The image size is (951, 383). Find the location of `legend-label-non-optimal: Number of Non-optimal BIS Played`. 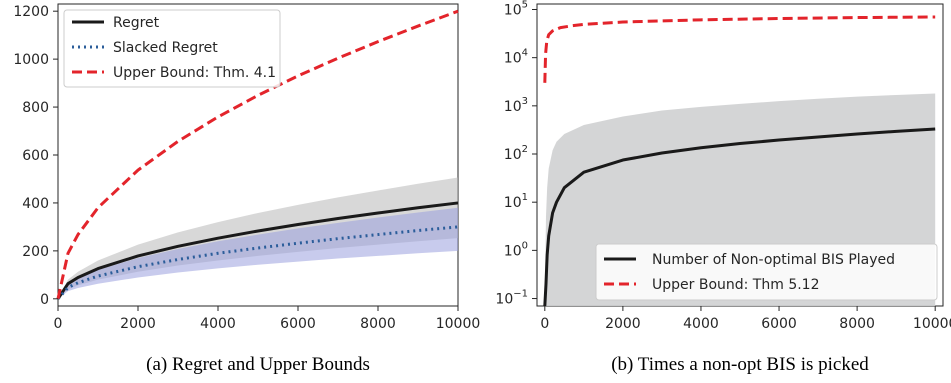

legend-label-non-optimal: Number of Non-optimal BIS Played is located at coordinates (773, 260).